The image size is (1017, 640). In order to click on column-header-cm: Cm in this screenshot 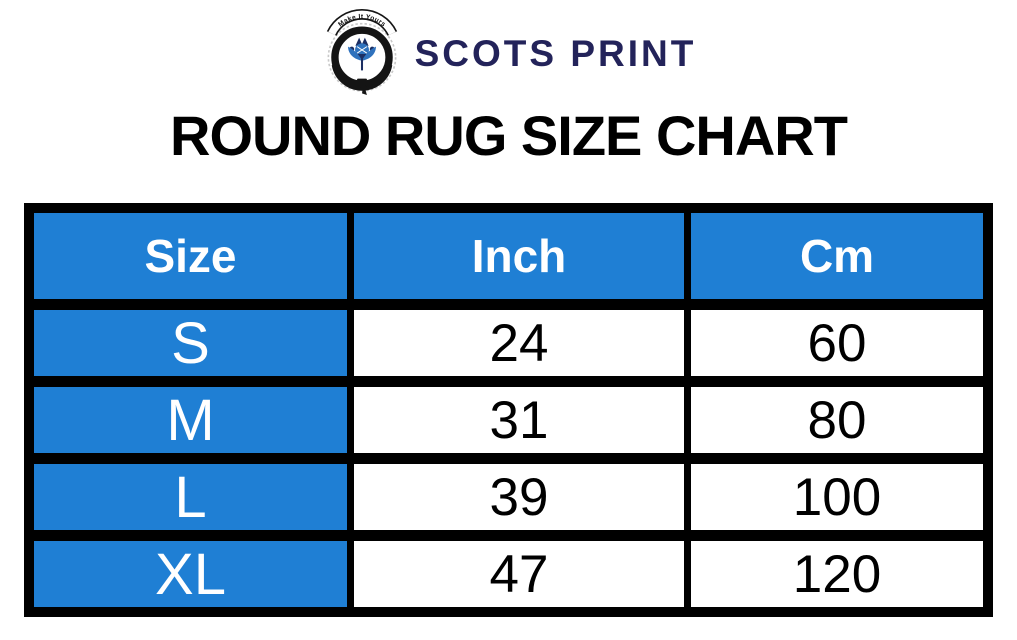, I will do `click(837, 256)`.